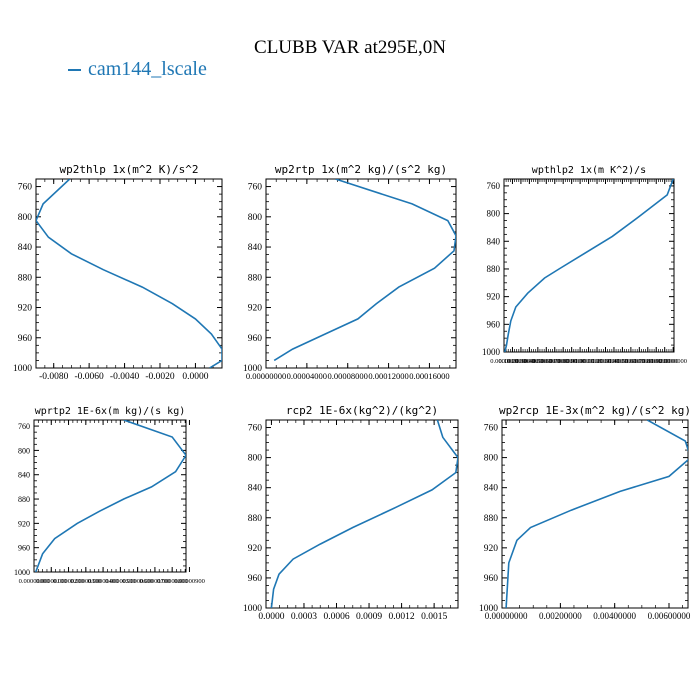  Describe the element at coordinates (54, 377) in the screenshot. I see `x-tick-label: -0.0080` at that location.